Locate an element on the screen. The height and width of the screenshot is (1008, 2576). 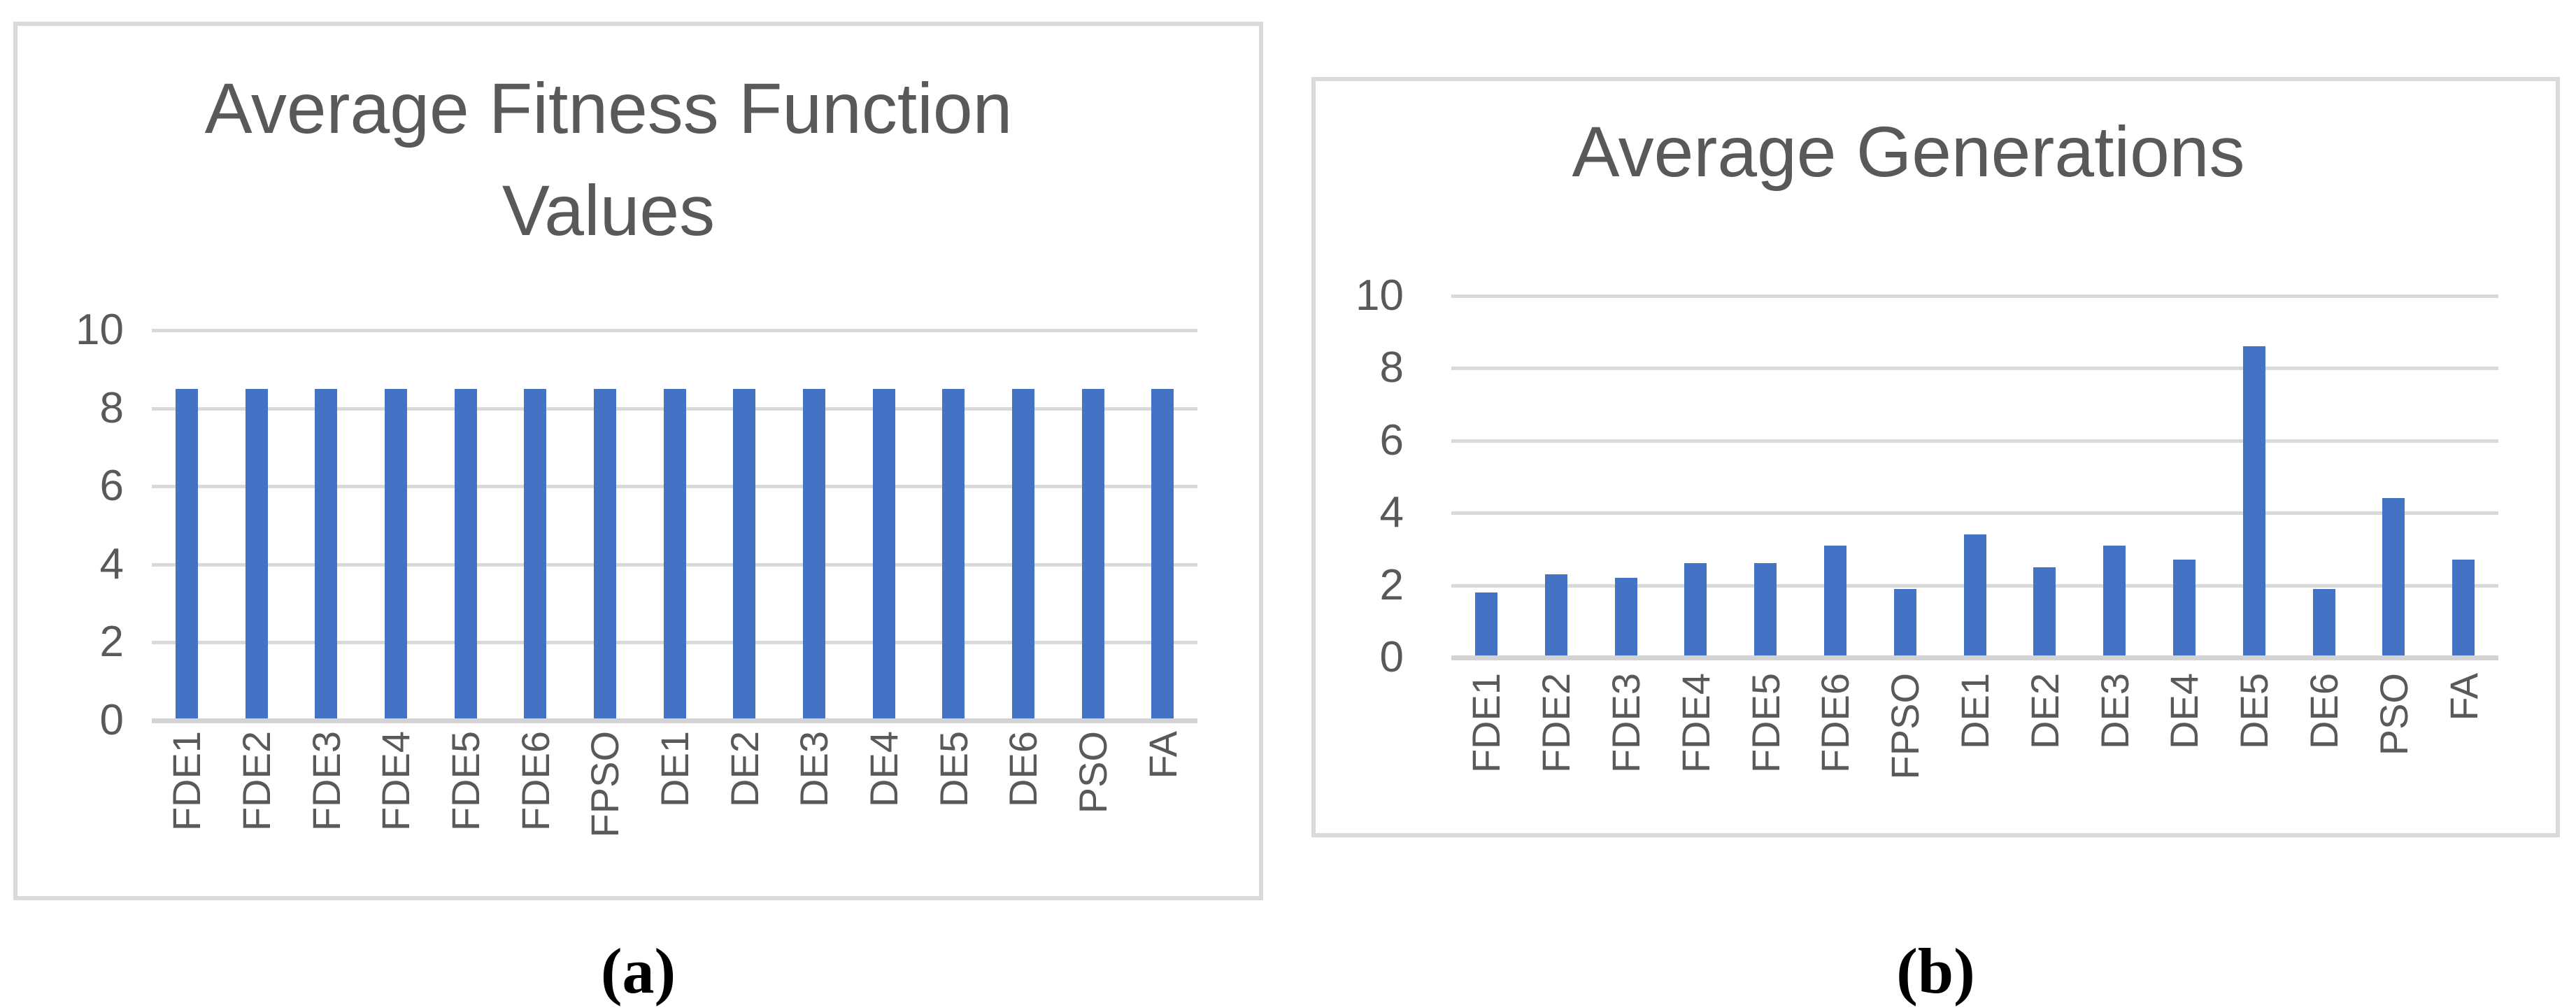
chart-title-line: Average Generations is located at coordinates (1908, 152).